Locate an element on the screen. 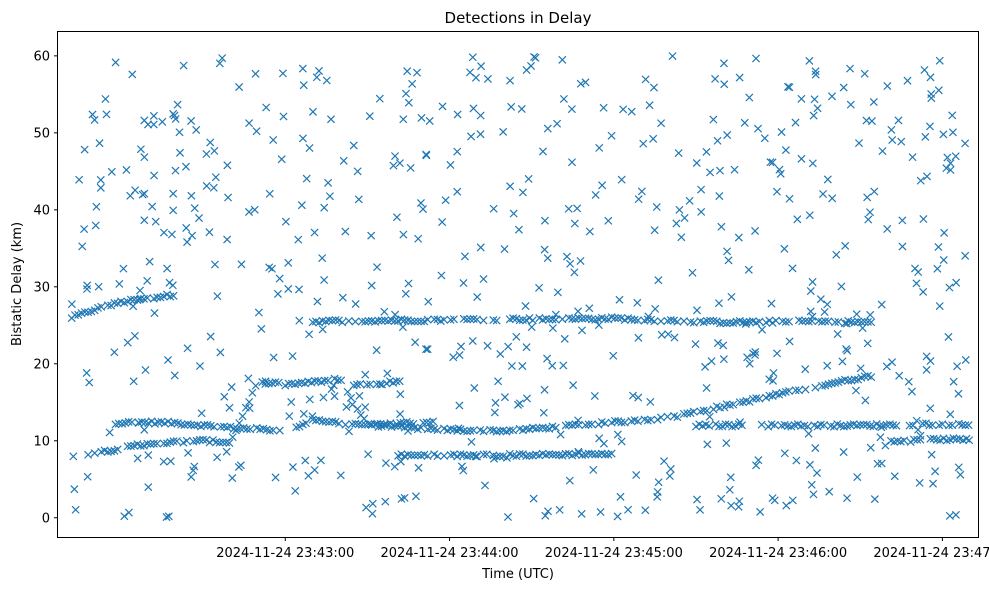  y-tick-label: 20 is located at coordinates (41, 364).